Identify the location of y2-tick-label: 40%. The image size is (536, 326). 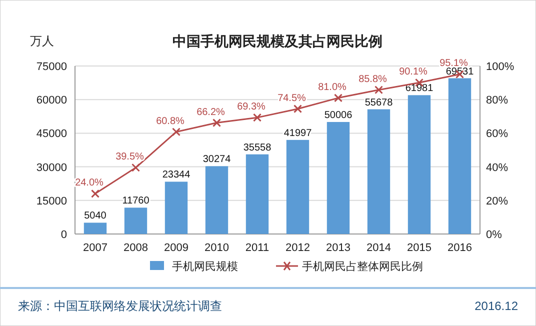
(497, 168).